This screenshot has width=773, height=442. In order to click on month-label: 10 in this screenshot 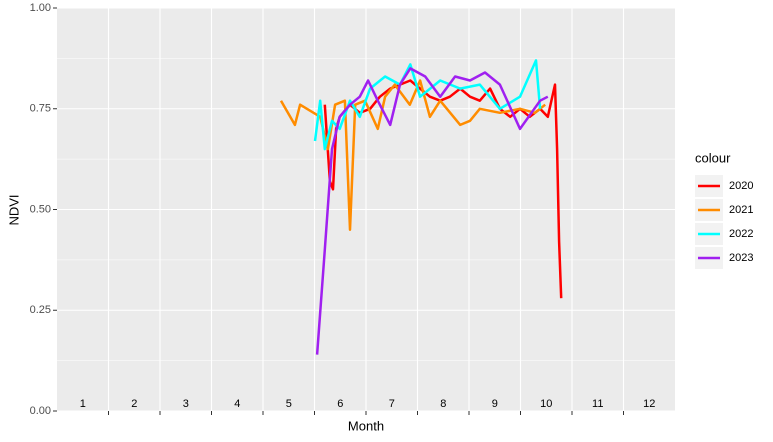, I will do `click(546, 404)`.